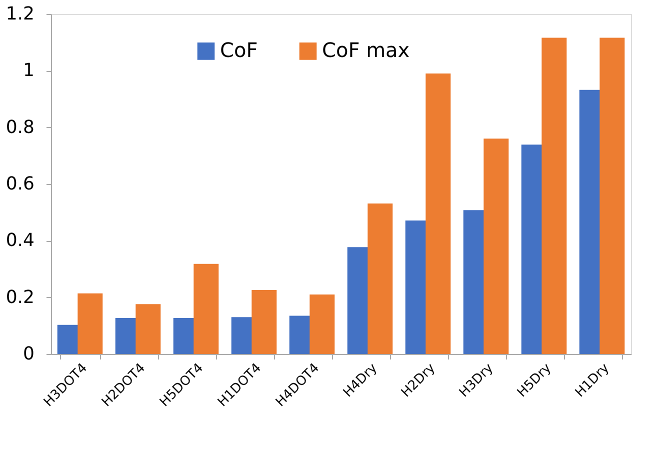 Image resolution: width=665 pixels, height=457 pixels. I want to click on y-tick-label: 0.6, so click(20, 184).